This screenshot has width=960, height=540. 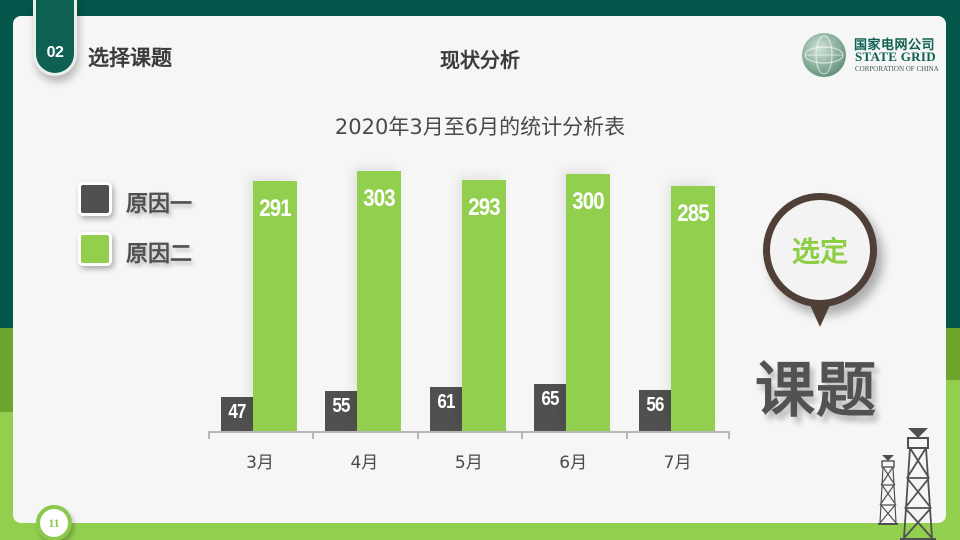 I want to click on power-tower-large-icon, so click(x=918, y=484).